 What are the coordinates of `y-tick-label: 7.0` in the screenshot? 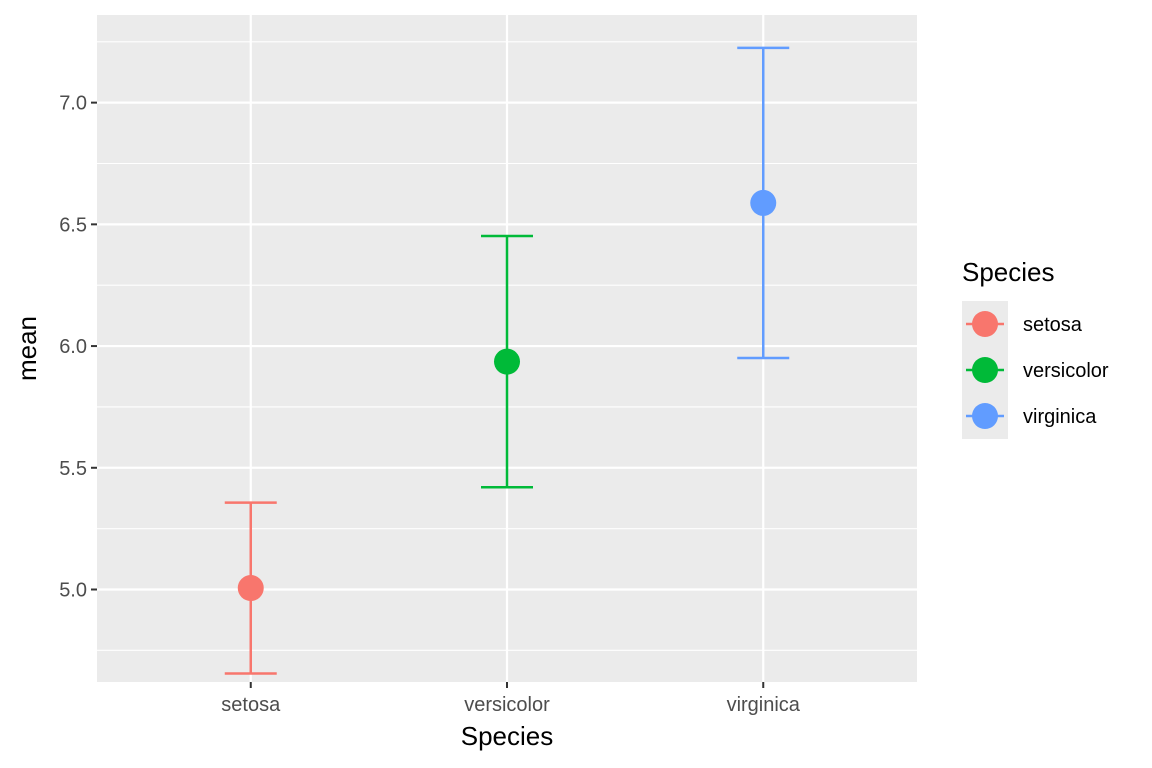 It's located at (73, 104).